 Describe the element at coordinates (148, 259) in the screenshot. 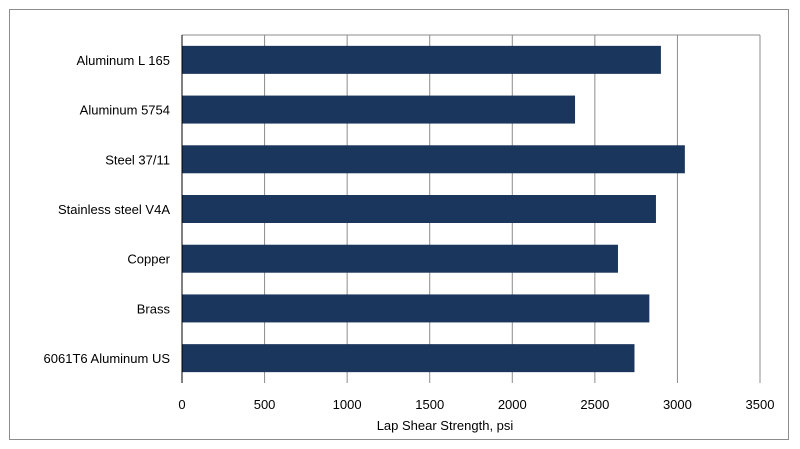

I see `category-label: Copper` at that location.